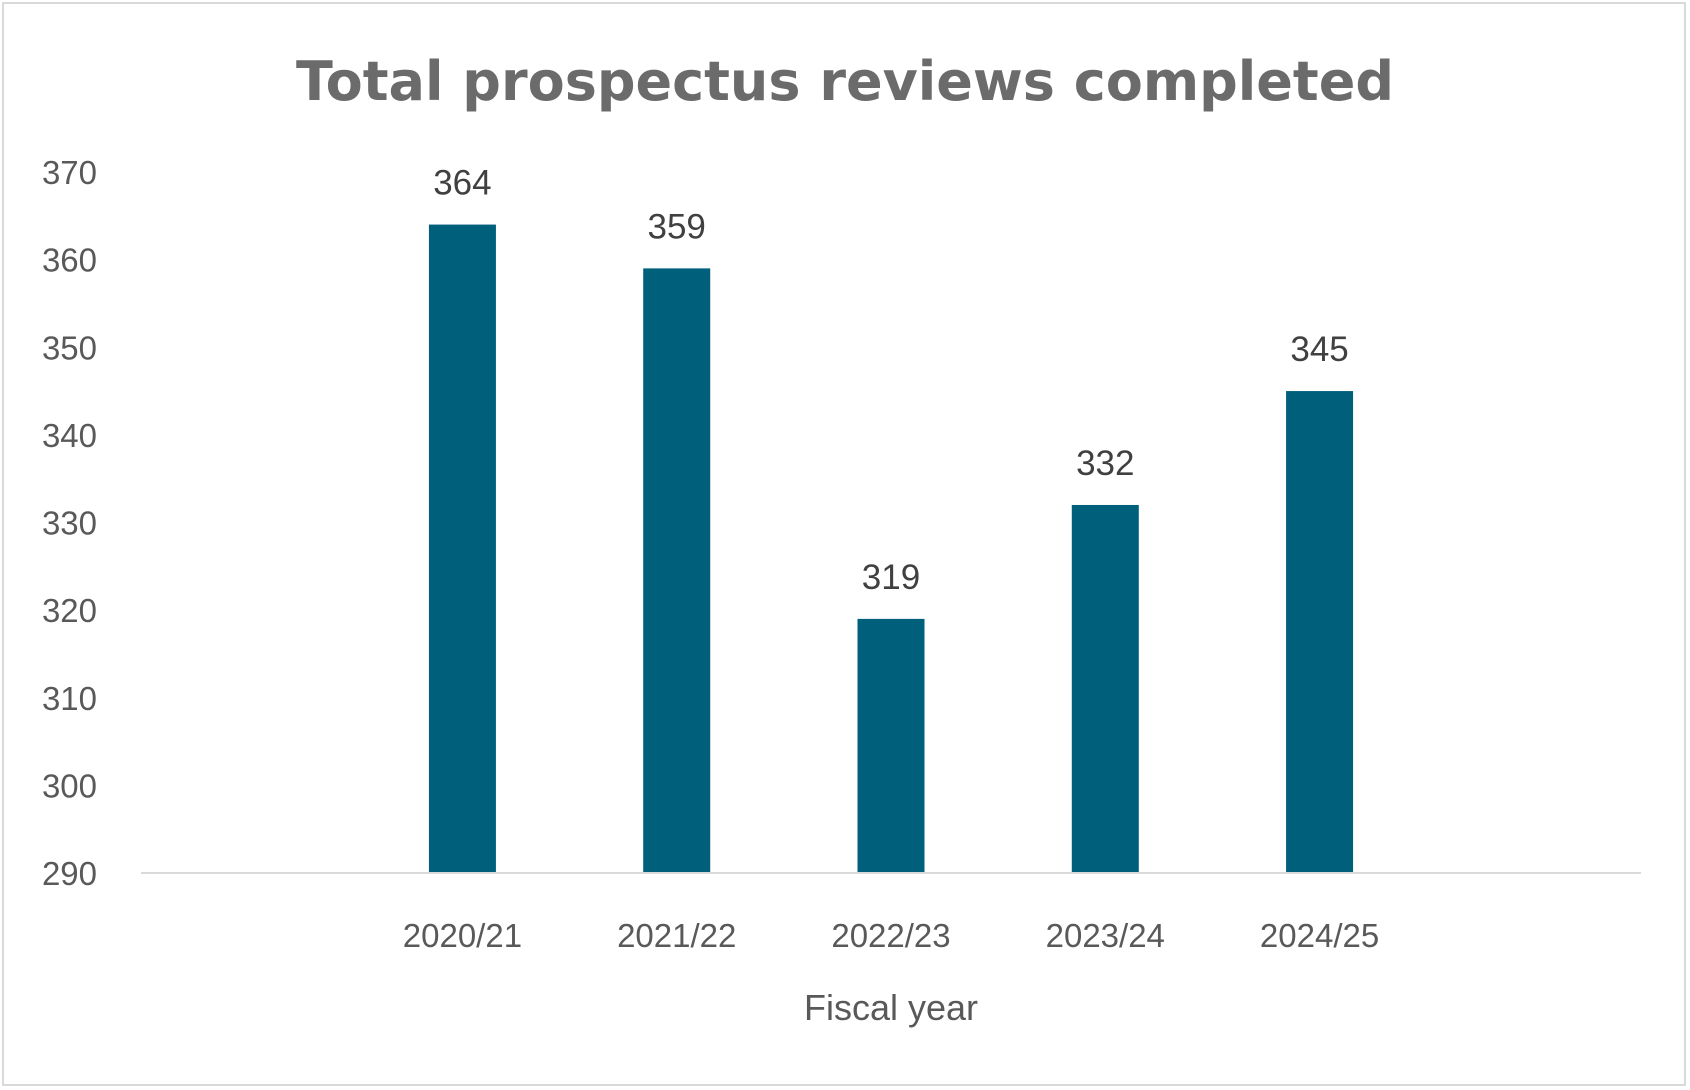  Describe the element at coordinates (1105, 935) in the screenshot. I see `x-tick-label: 2023/24` at that location.